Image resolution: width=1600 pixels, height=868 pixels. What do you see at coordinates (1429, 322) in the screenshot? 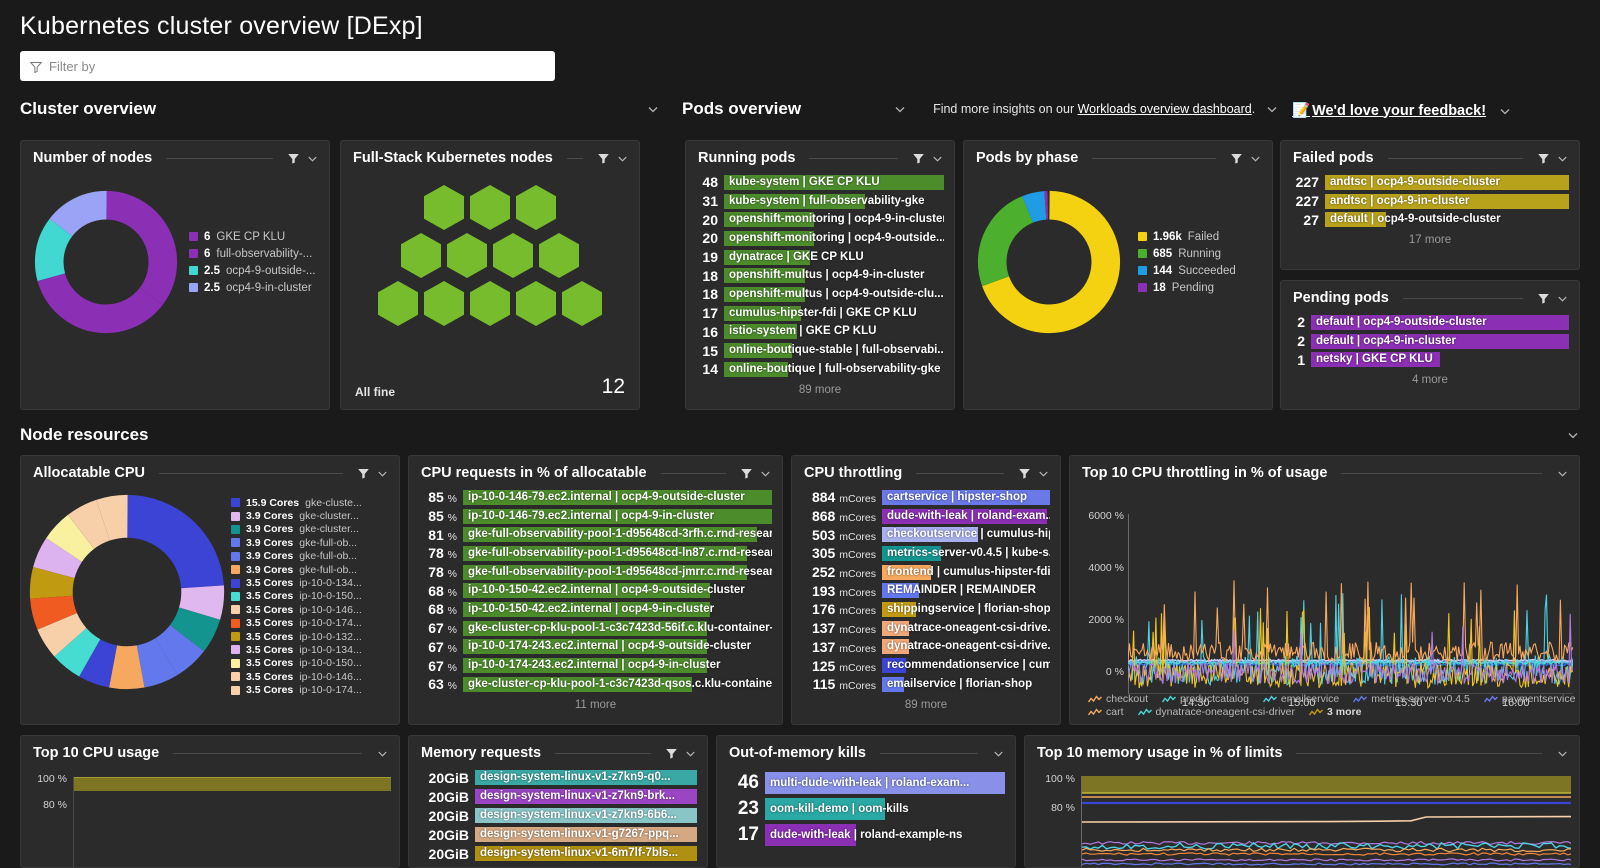
I see `bar-row: 2 default | ocp4-9-outside-cluster` at bounding box center [1429, 322].